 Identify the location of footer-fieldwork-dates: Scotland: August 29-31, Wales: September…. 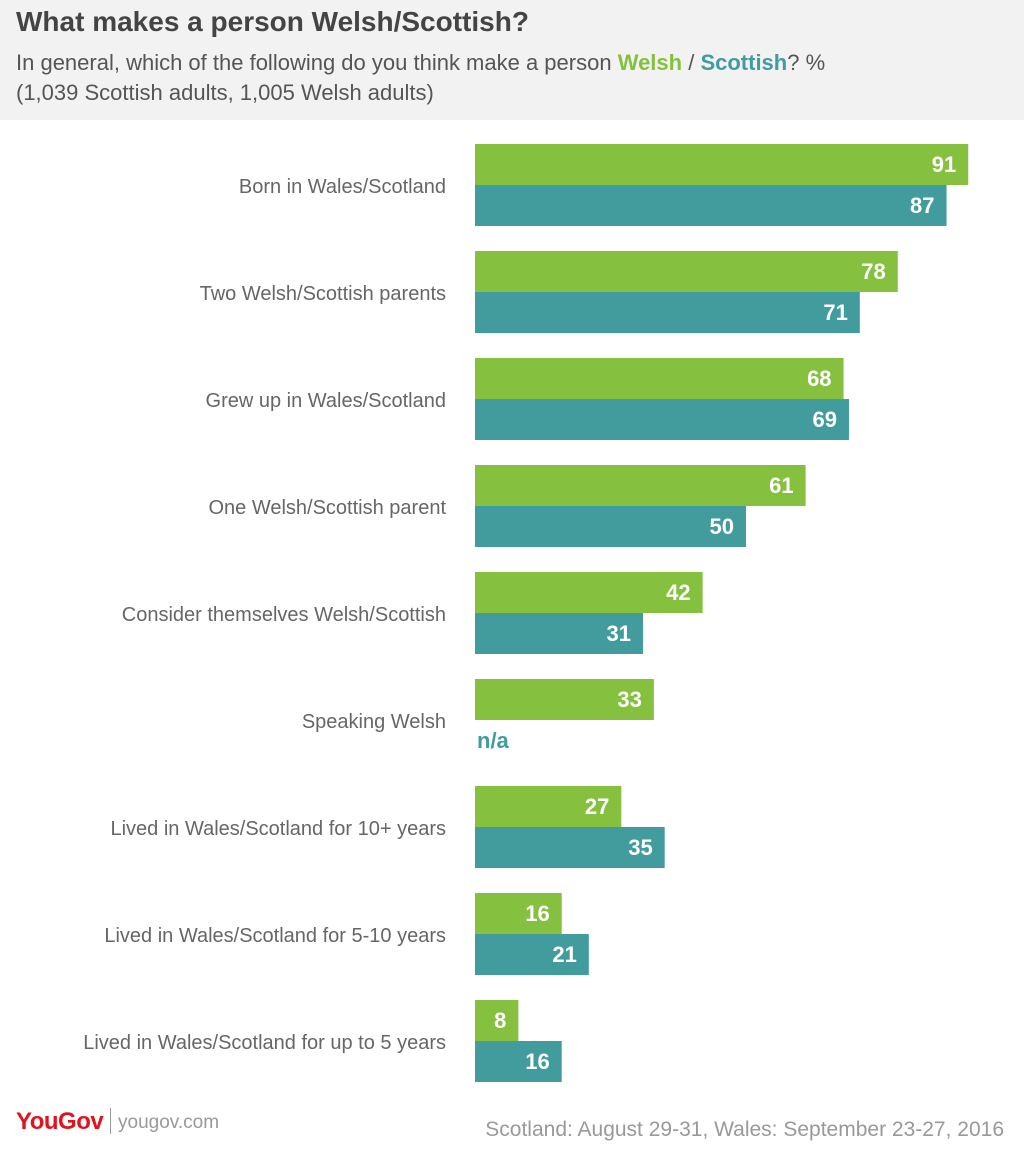
(744, 1129).